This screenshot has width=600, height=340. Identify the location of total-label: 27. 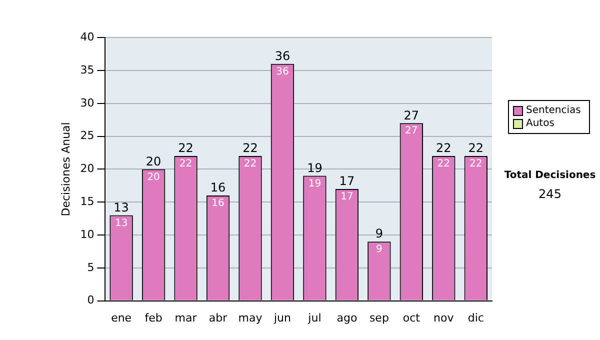
(412, 115).